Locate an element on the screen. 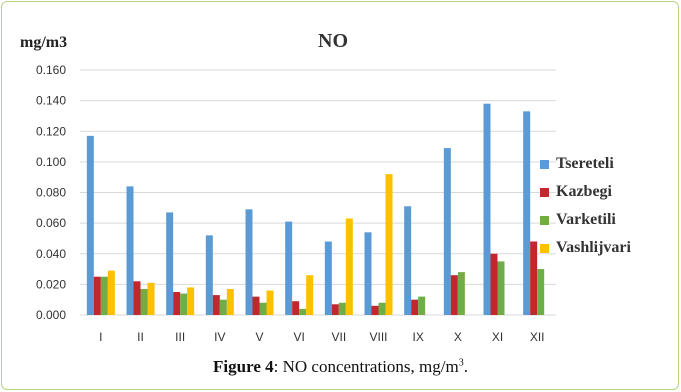 The width and height of the screenshot is (681, 392). bar-kazbegi-vi is located at coordinates (296, 308).